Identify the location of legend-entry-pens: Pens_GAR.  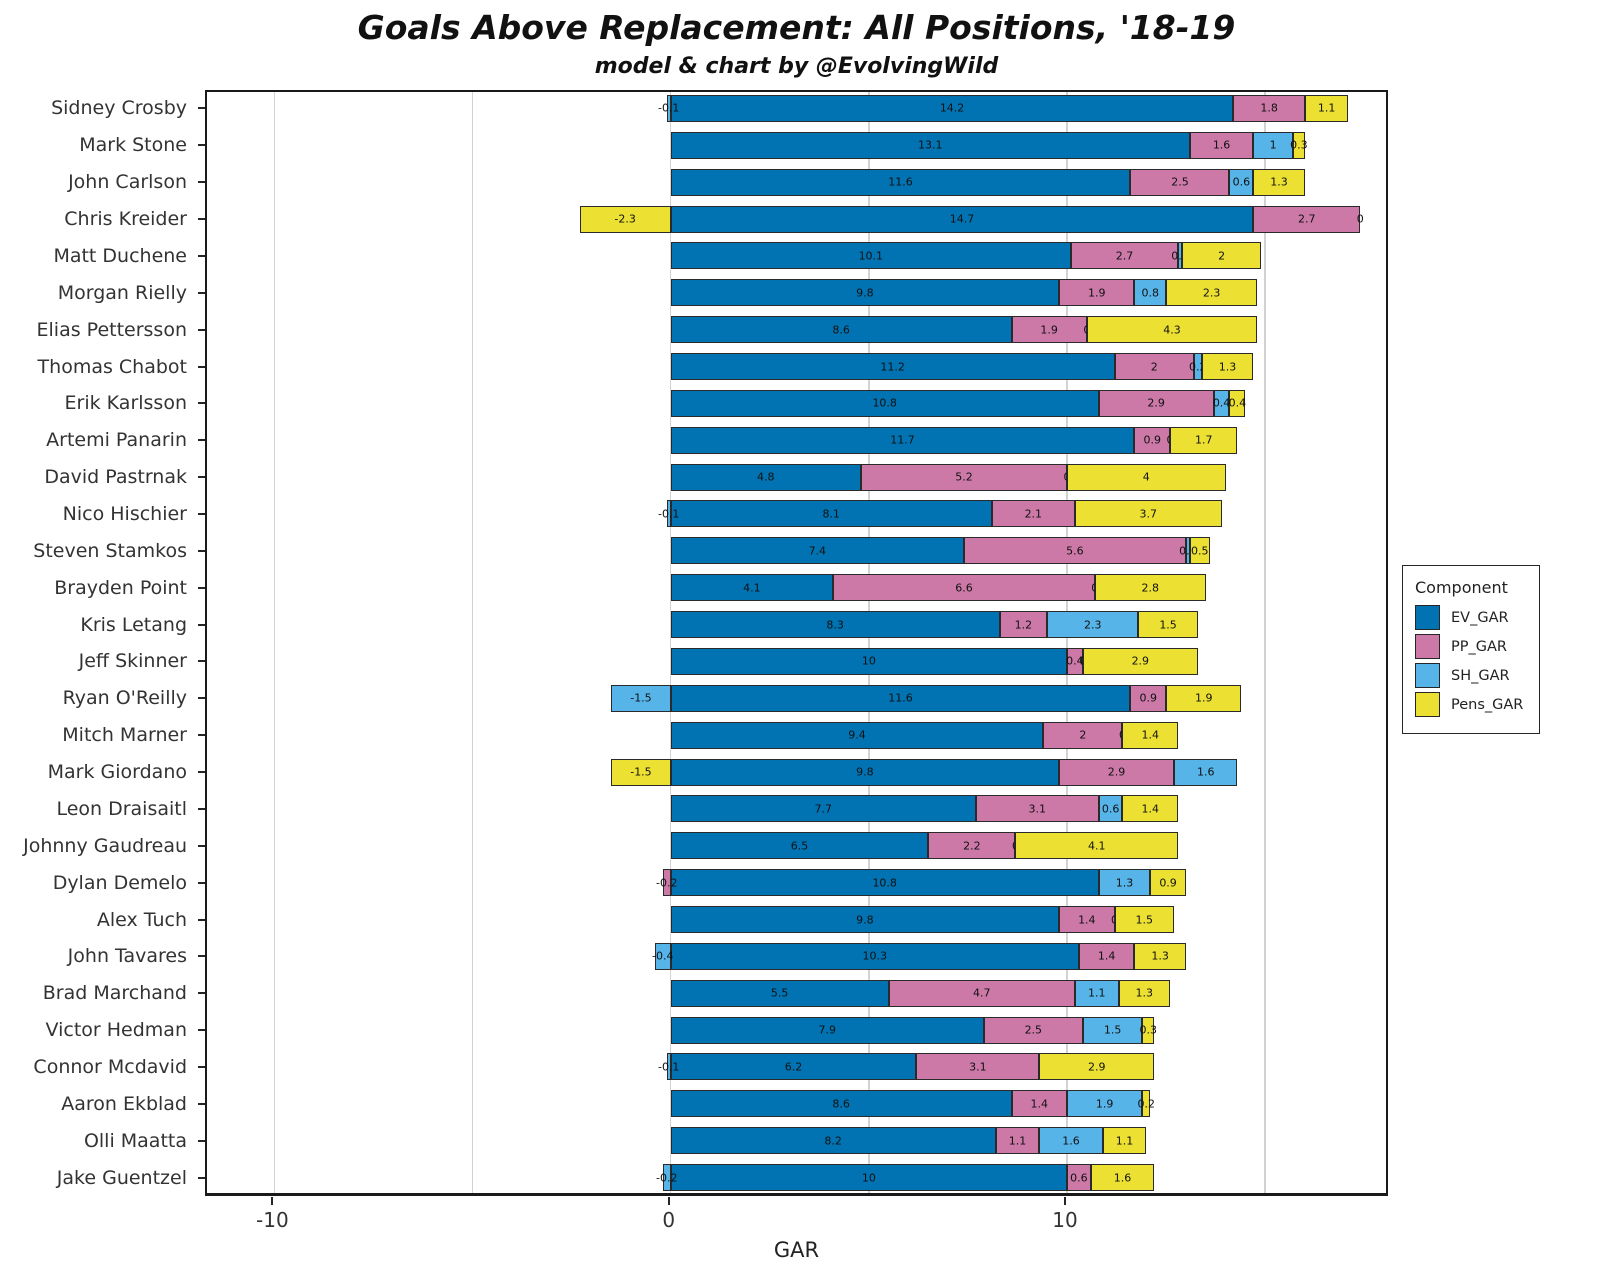
(1469, 704).